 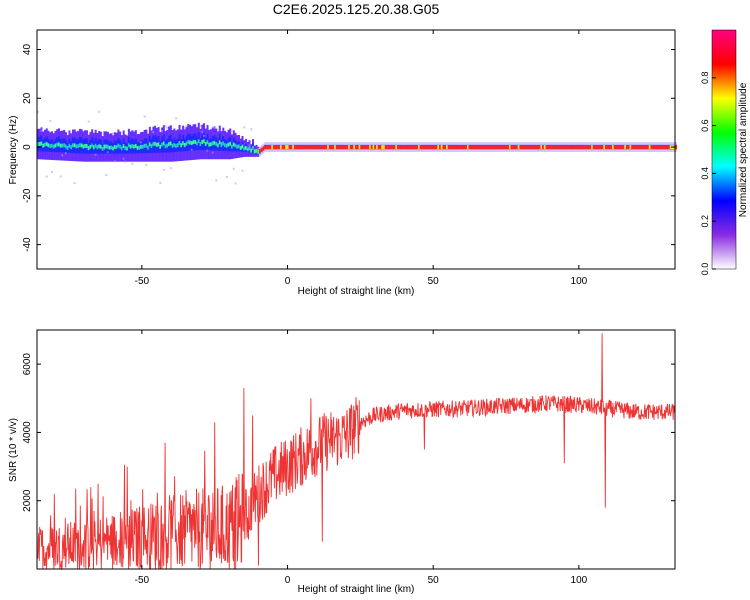 What do you see at coordinates (705, 269) in the screenshot?
I see `colorbar-tick-label: 0.0` at bounding box center [705, 269].